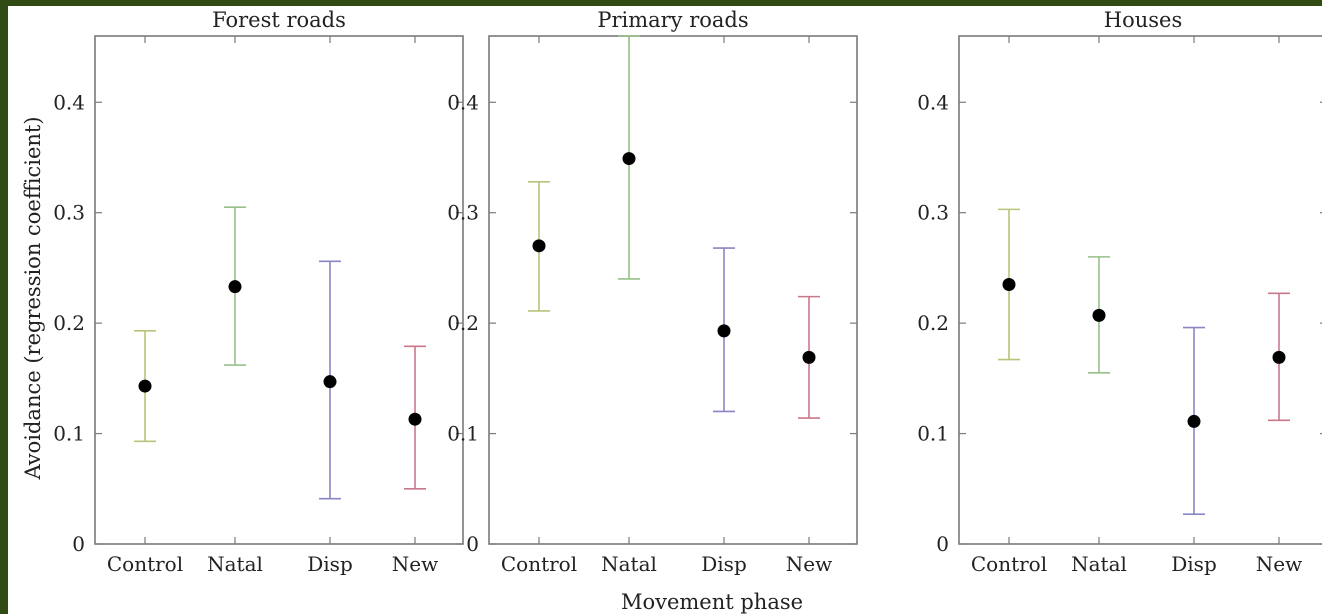 The width and height of the screenshot is (1322, 614). I want to click on panel-title: Houses, so click(1143, 20).